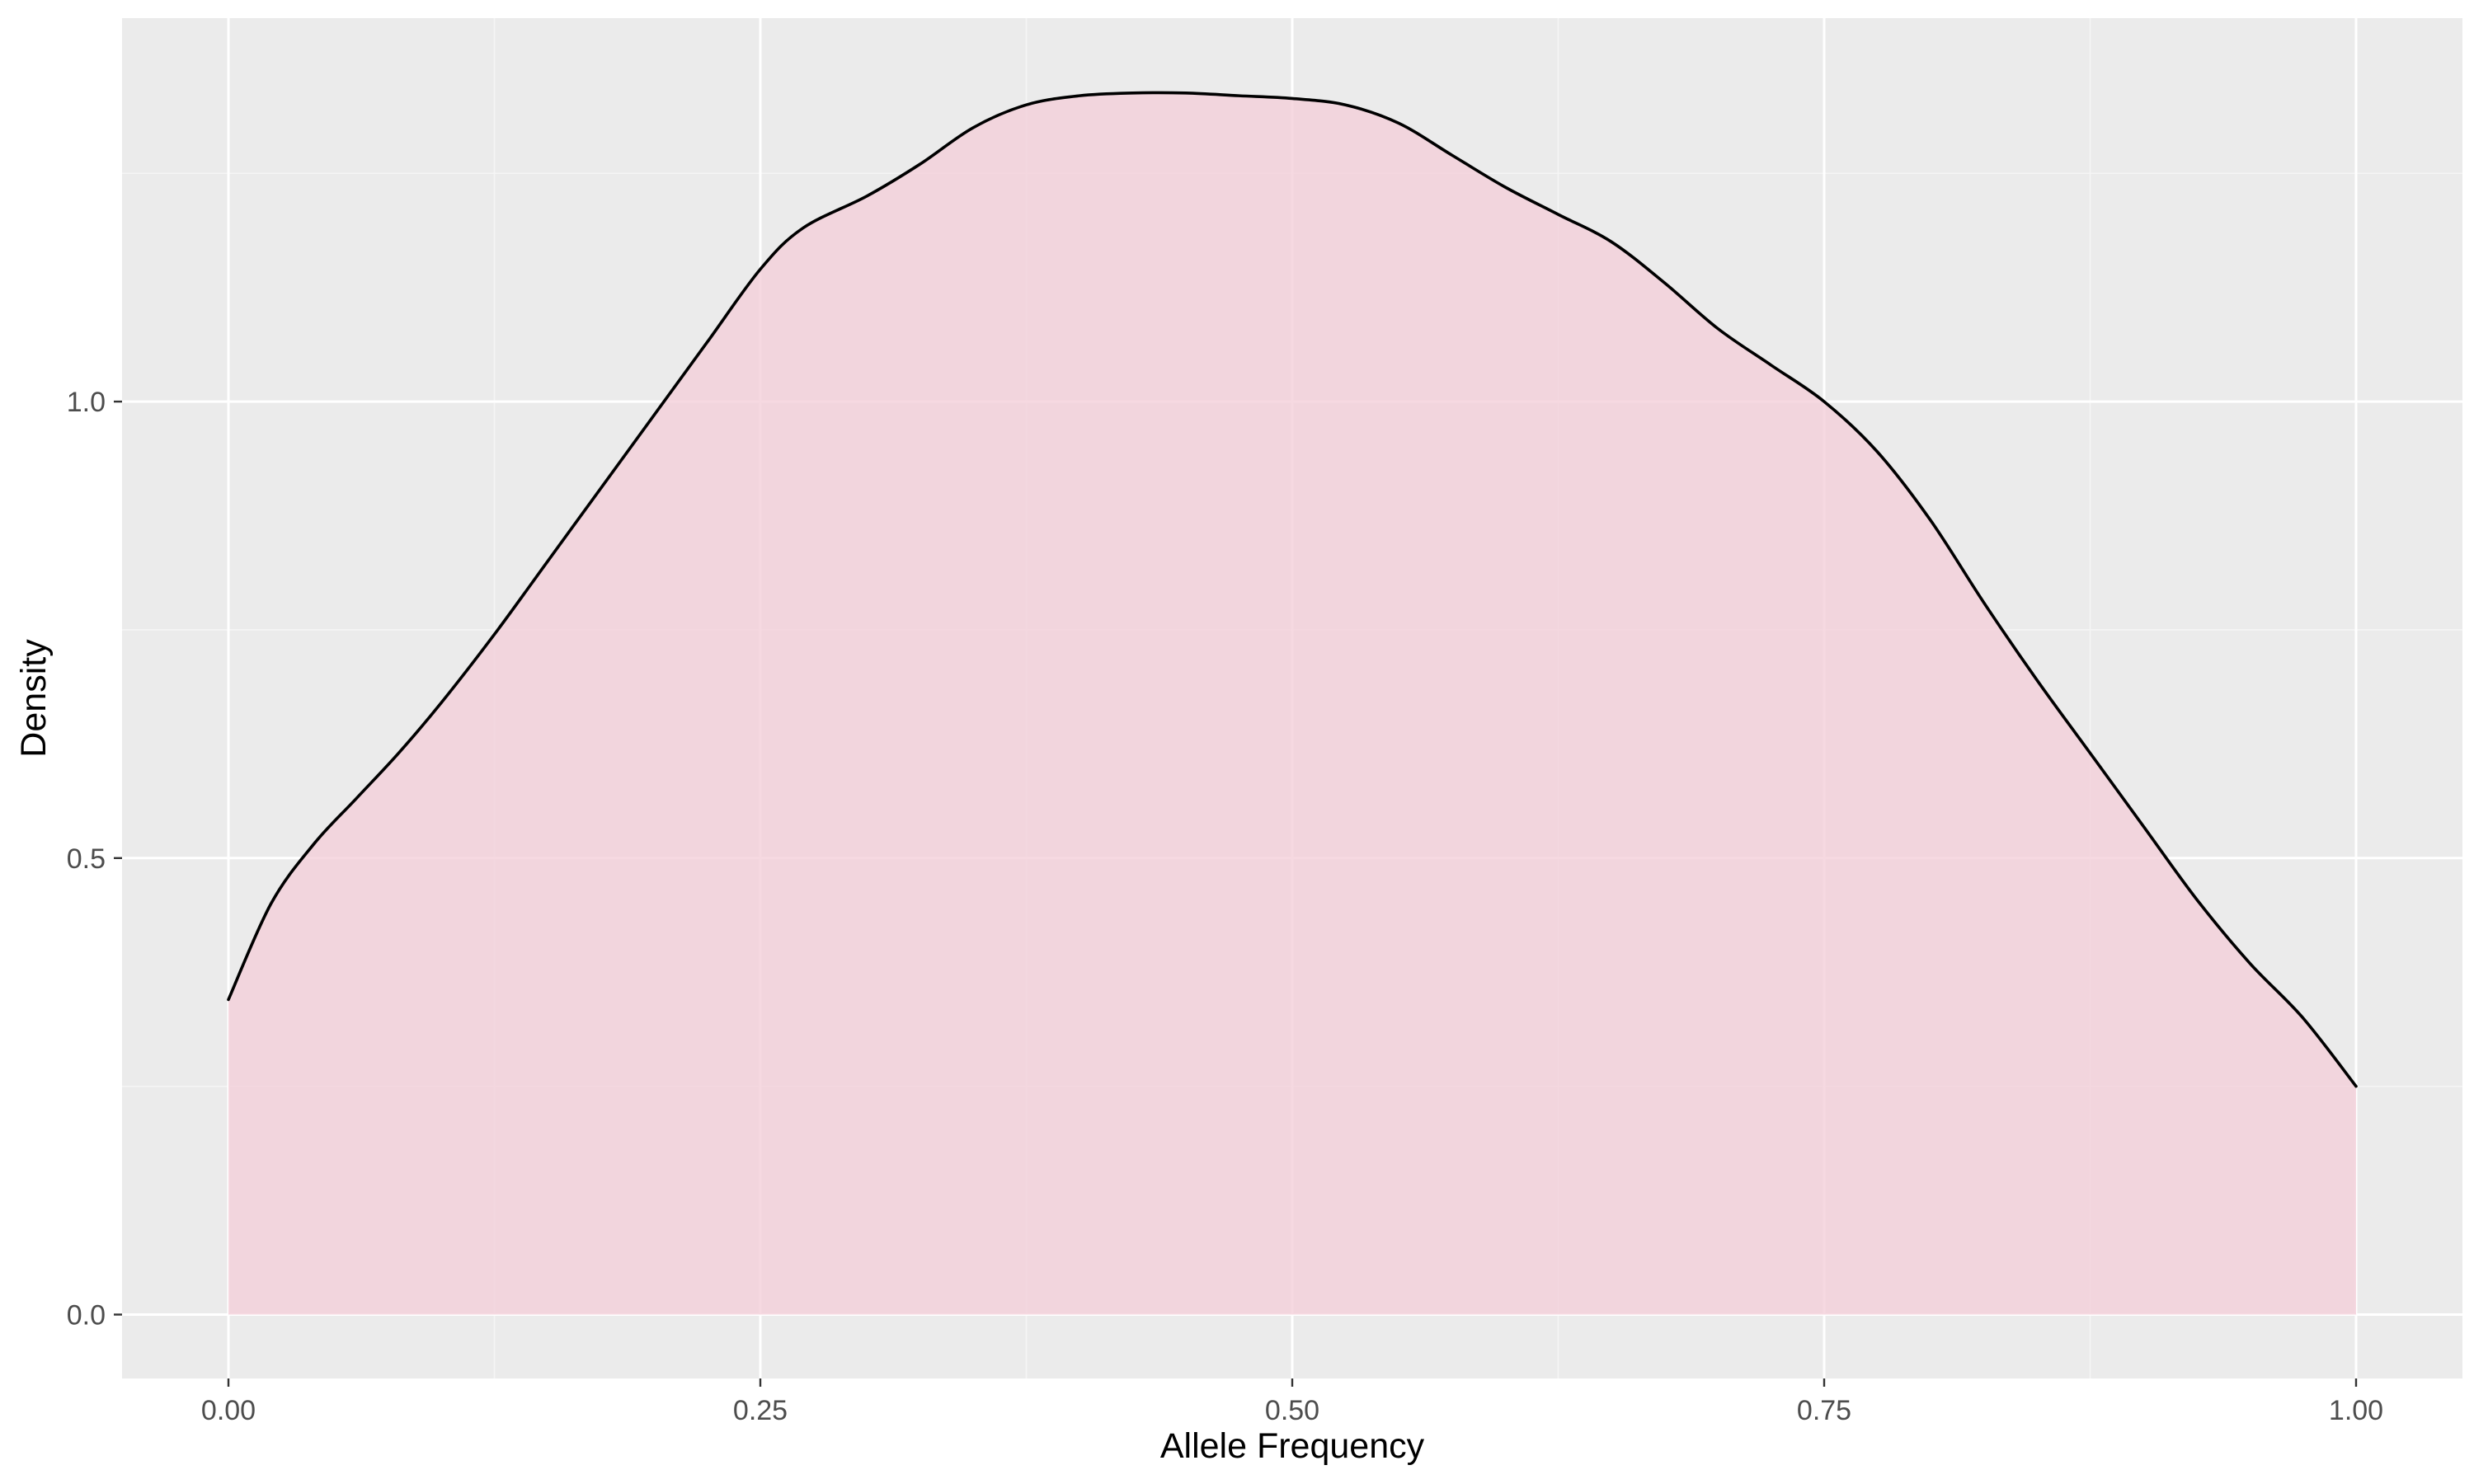  I want to click on x-axis: 0.00 0.25 0.50 0.75 1.00, so click(1292, 1402).